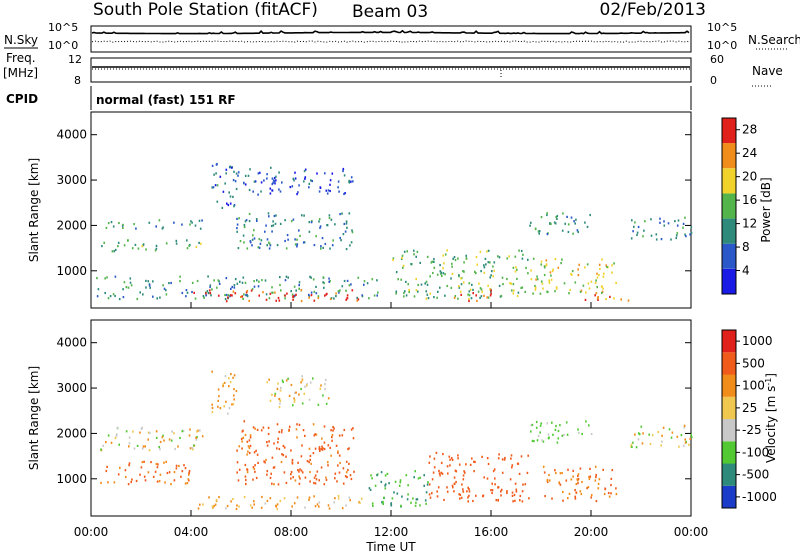  What do you see at coordinates (20, 73) in the screenshot?
I see `mhz-label: [MHz]` at bounding box center [20, 73].